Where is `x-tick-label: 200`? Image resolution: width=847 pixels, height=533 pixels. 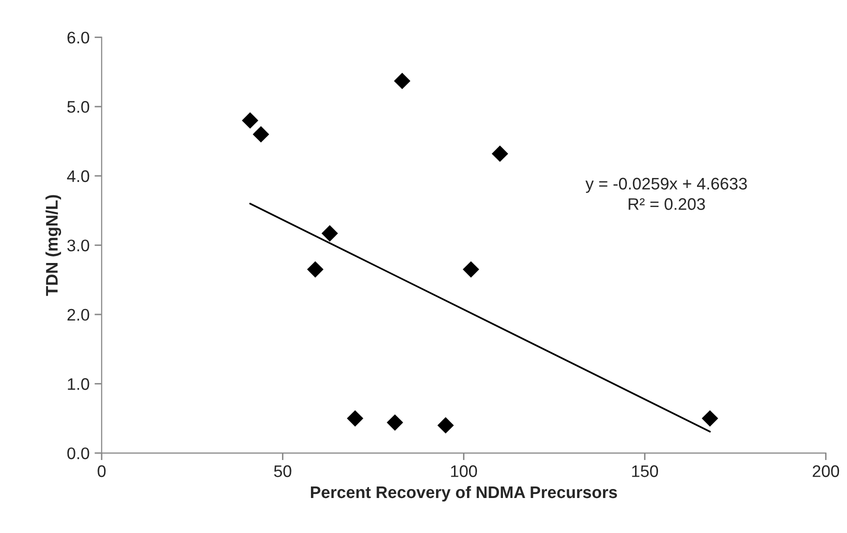 x-tick-label: 200 is located at coordinates (826, 471).